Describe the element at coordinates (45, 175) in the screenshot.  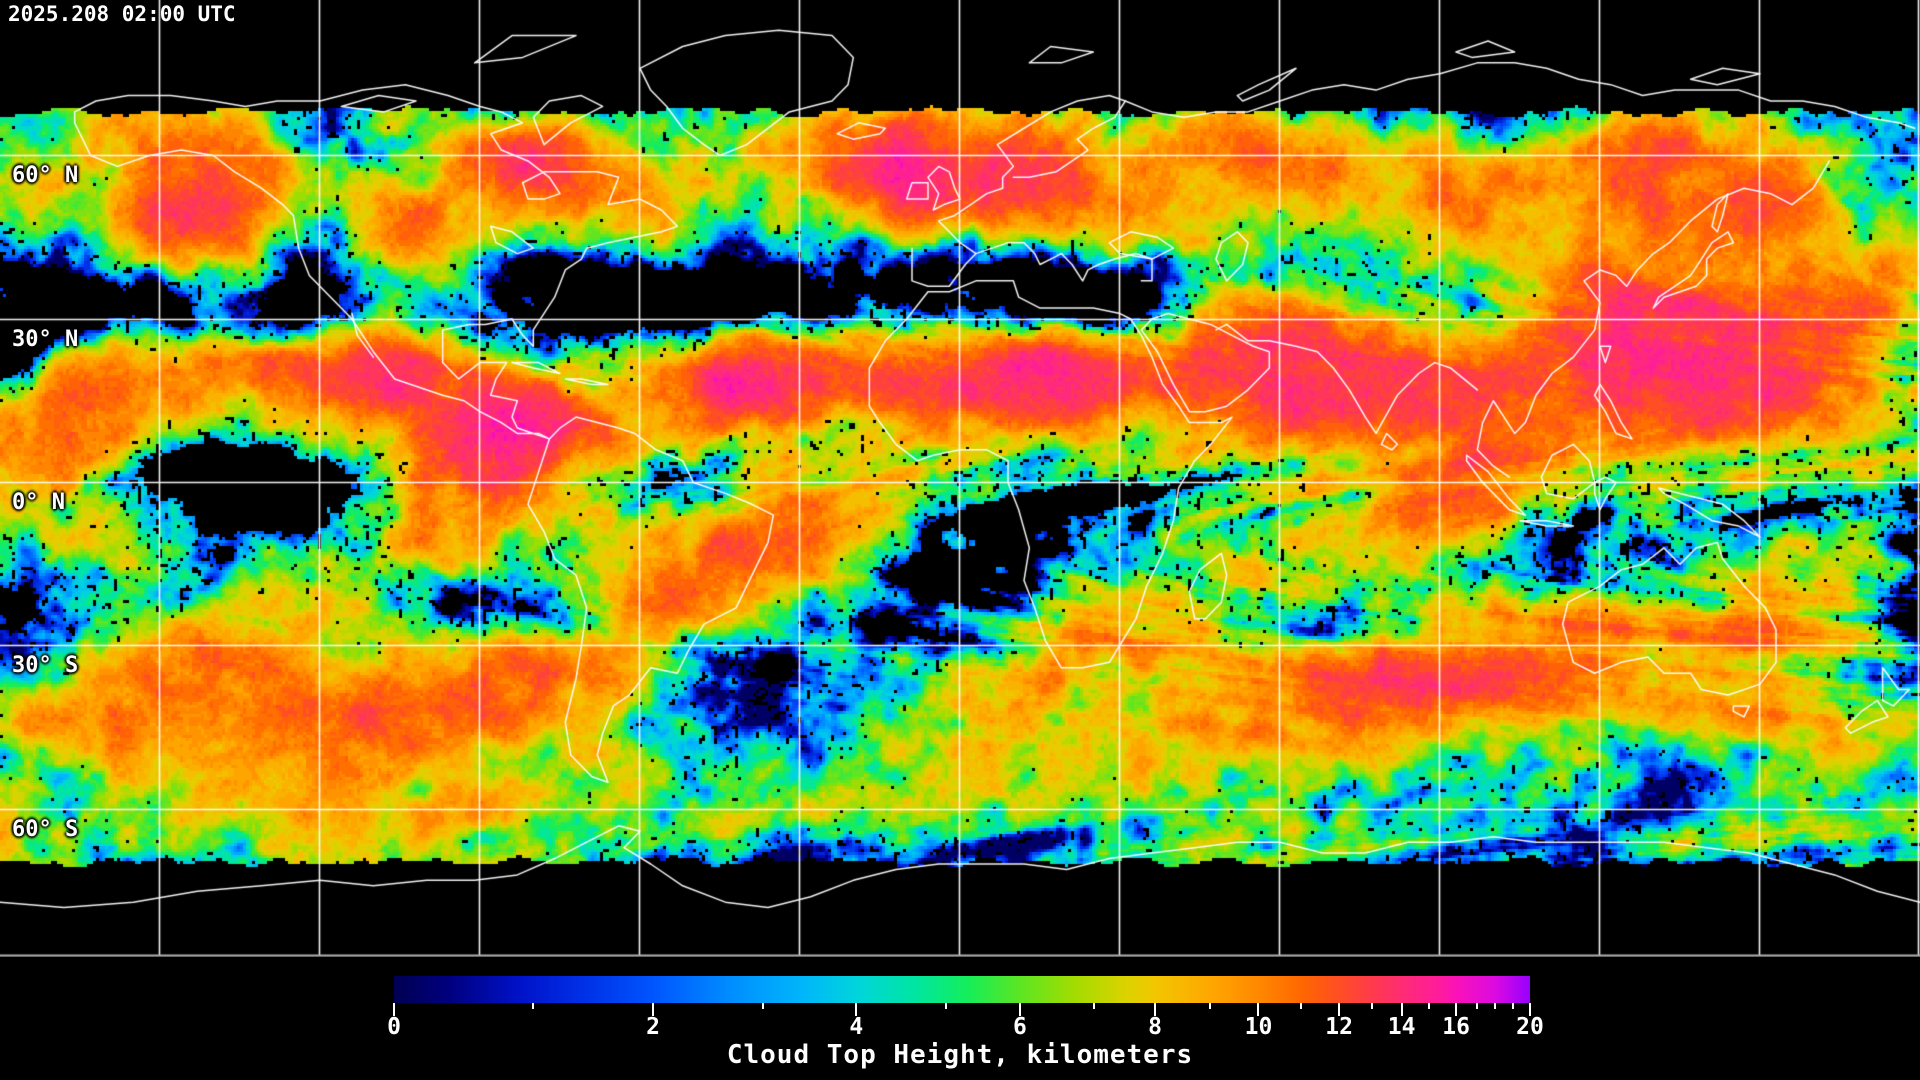
I see `latitude-label: 60° N` at that location.